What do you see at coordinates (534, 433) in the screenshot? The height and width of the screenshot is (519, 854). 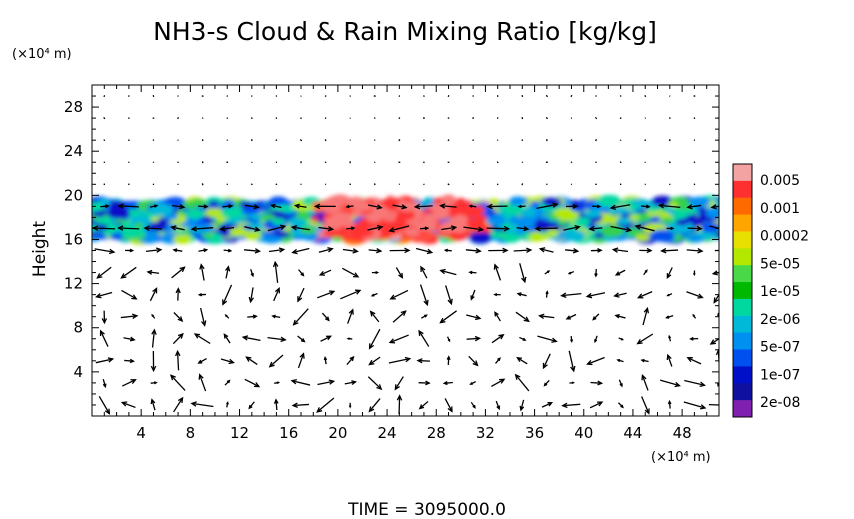 I see `x-tick-label: 36` at bounding box center [534, 433].